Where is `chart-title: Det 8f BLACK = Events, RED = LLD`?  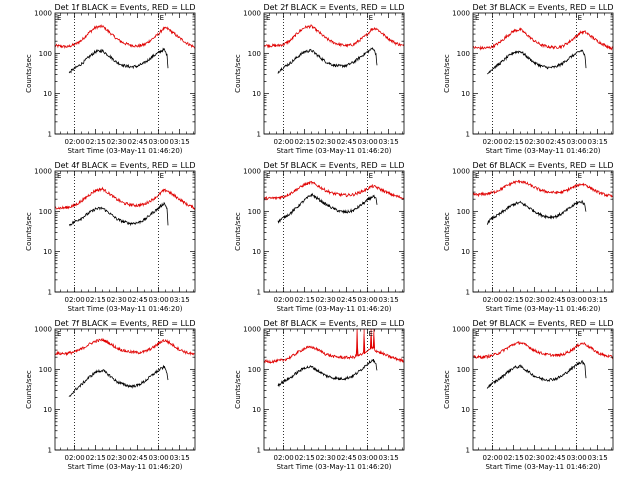
chart-title: Det 8f BLACK = Events, RED = LLD is located at coordinates (333, 323).